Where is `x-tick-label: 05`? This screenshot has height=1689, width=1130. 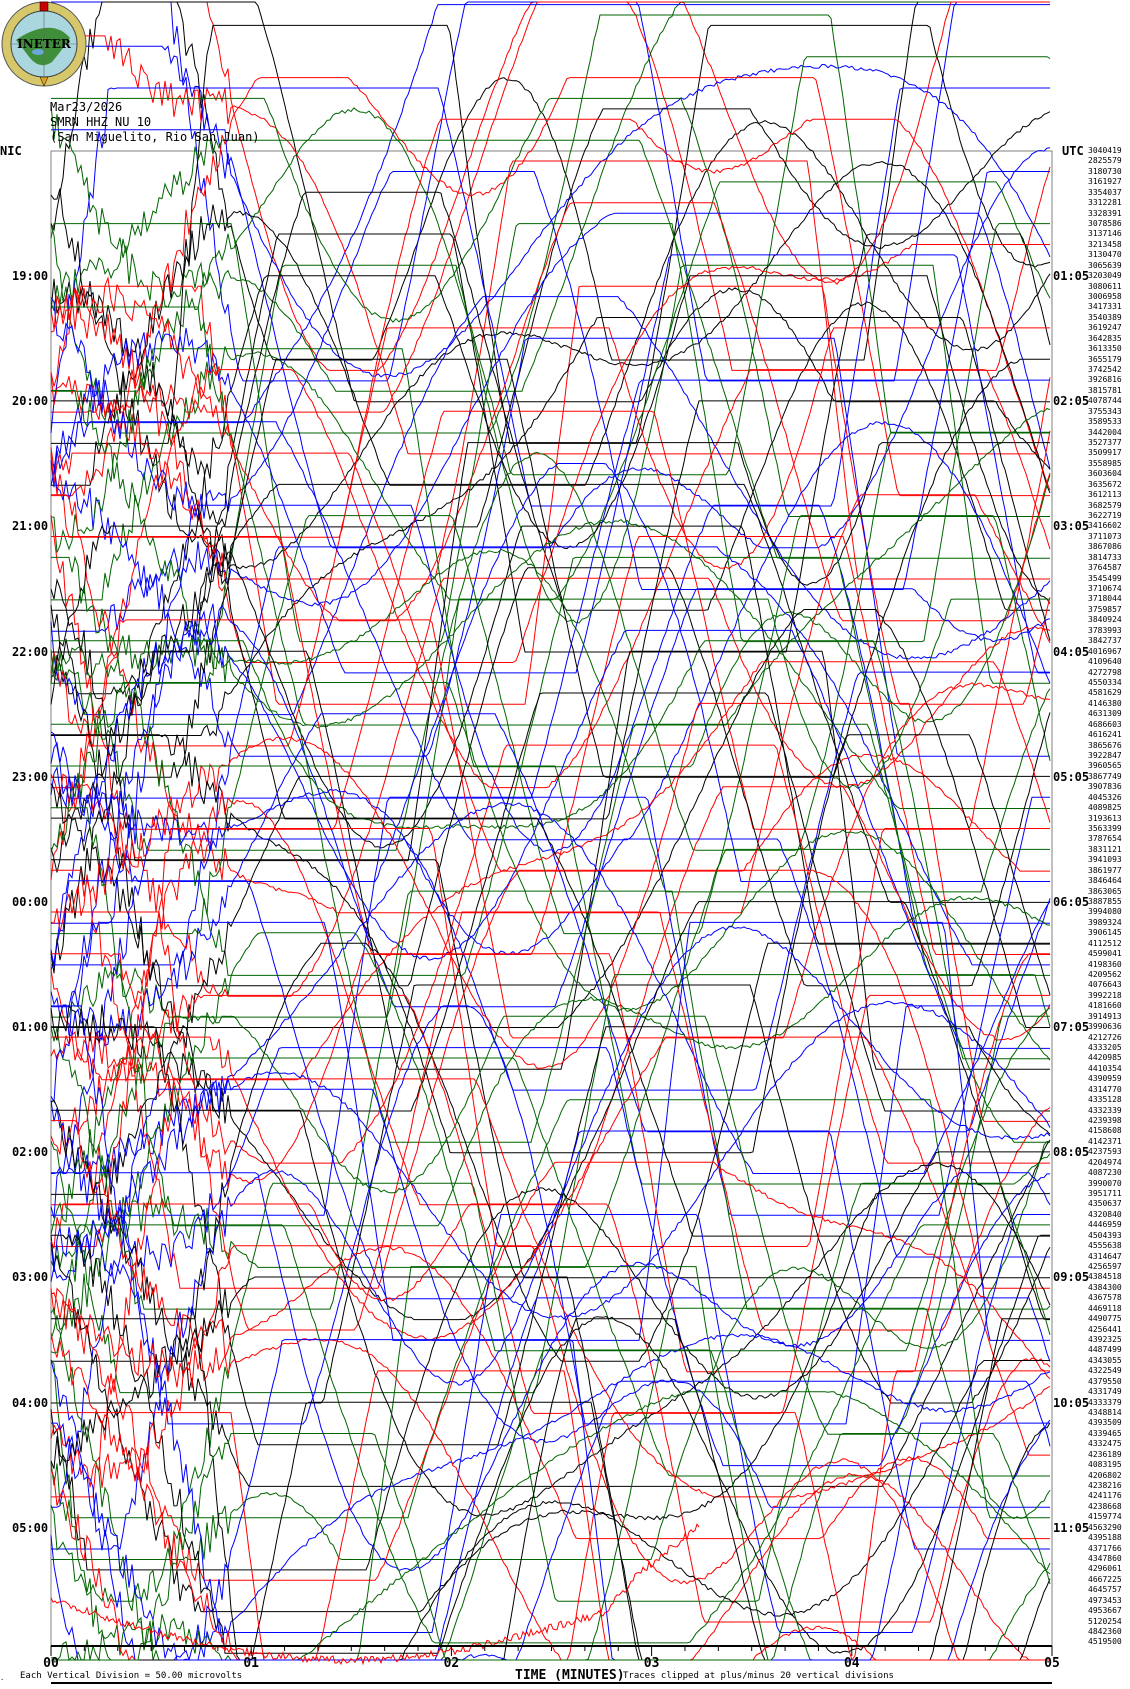
x-tick-label: 05 is located at coordinates (1052, 1663).